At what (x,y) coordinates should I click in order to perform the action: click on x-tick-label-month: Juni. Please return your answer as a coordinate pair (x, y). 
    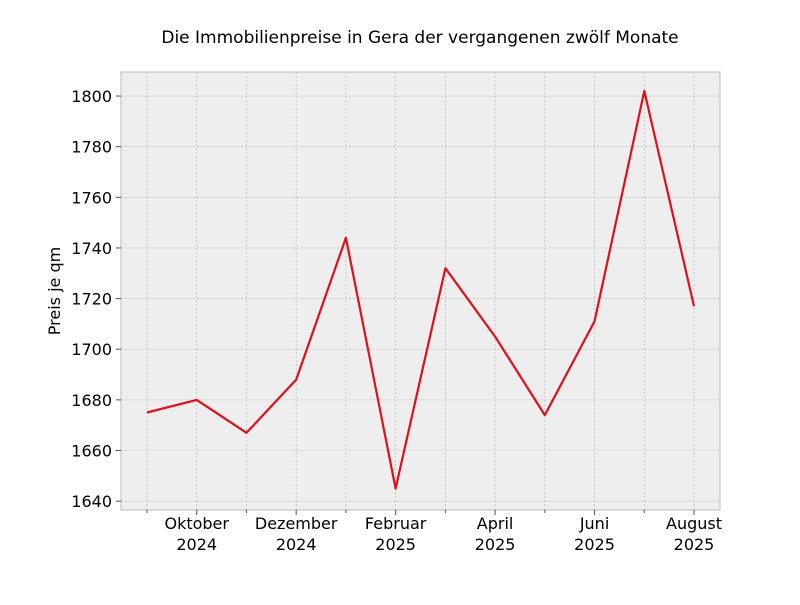
    Looking at the image, I should click on (594, 523).